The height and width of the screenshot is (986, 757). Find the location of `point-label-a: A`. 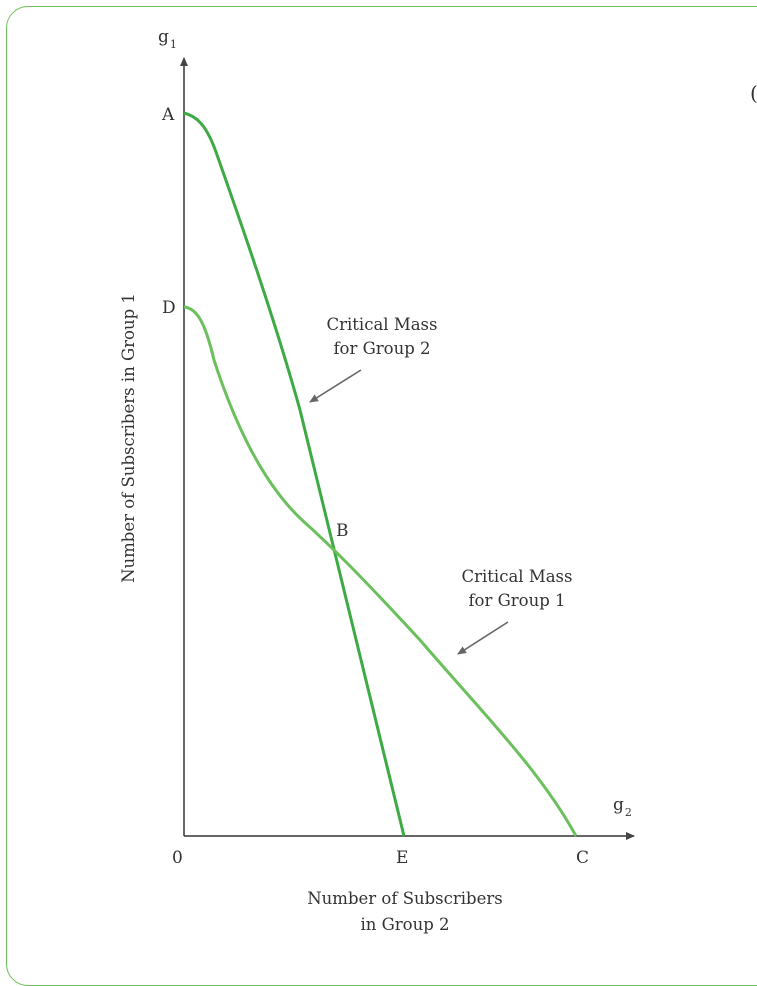

point-label-a: A is located at coordinates (168, 115).